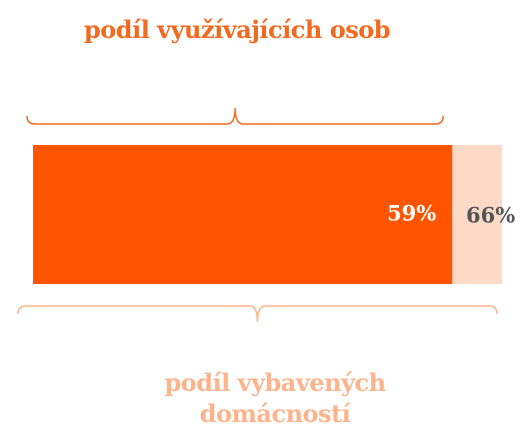 This screenshot has width=531, height=427. Describe the element at coordinates (490, 215) in the screenshot. I see `value-label: 66%` at that location.